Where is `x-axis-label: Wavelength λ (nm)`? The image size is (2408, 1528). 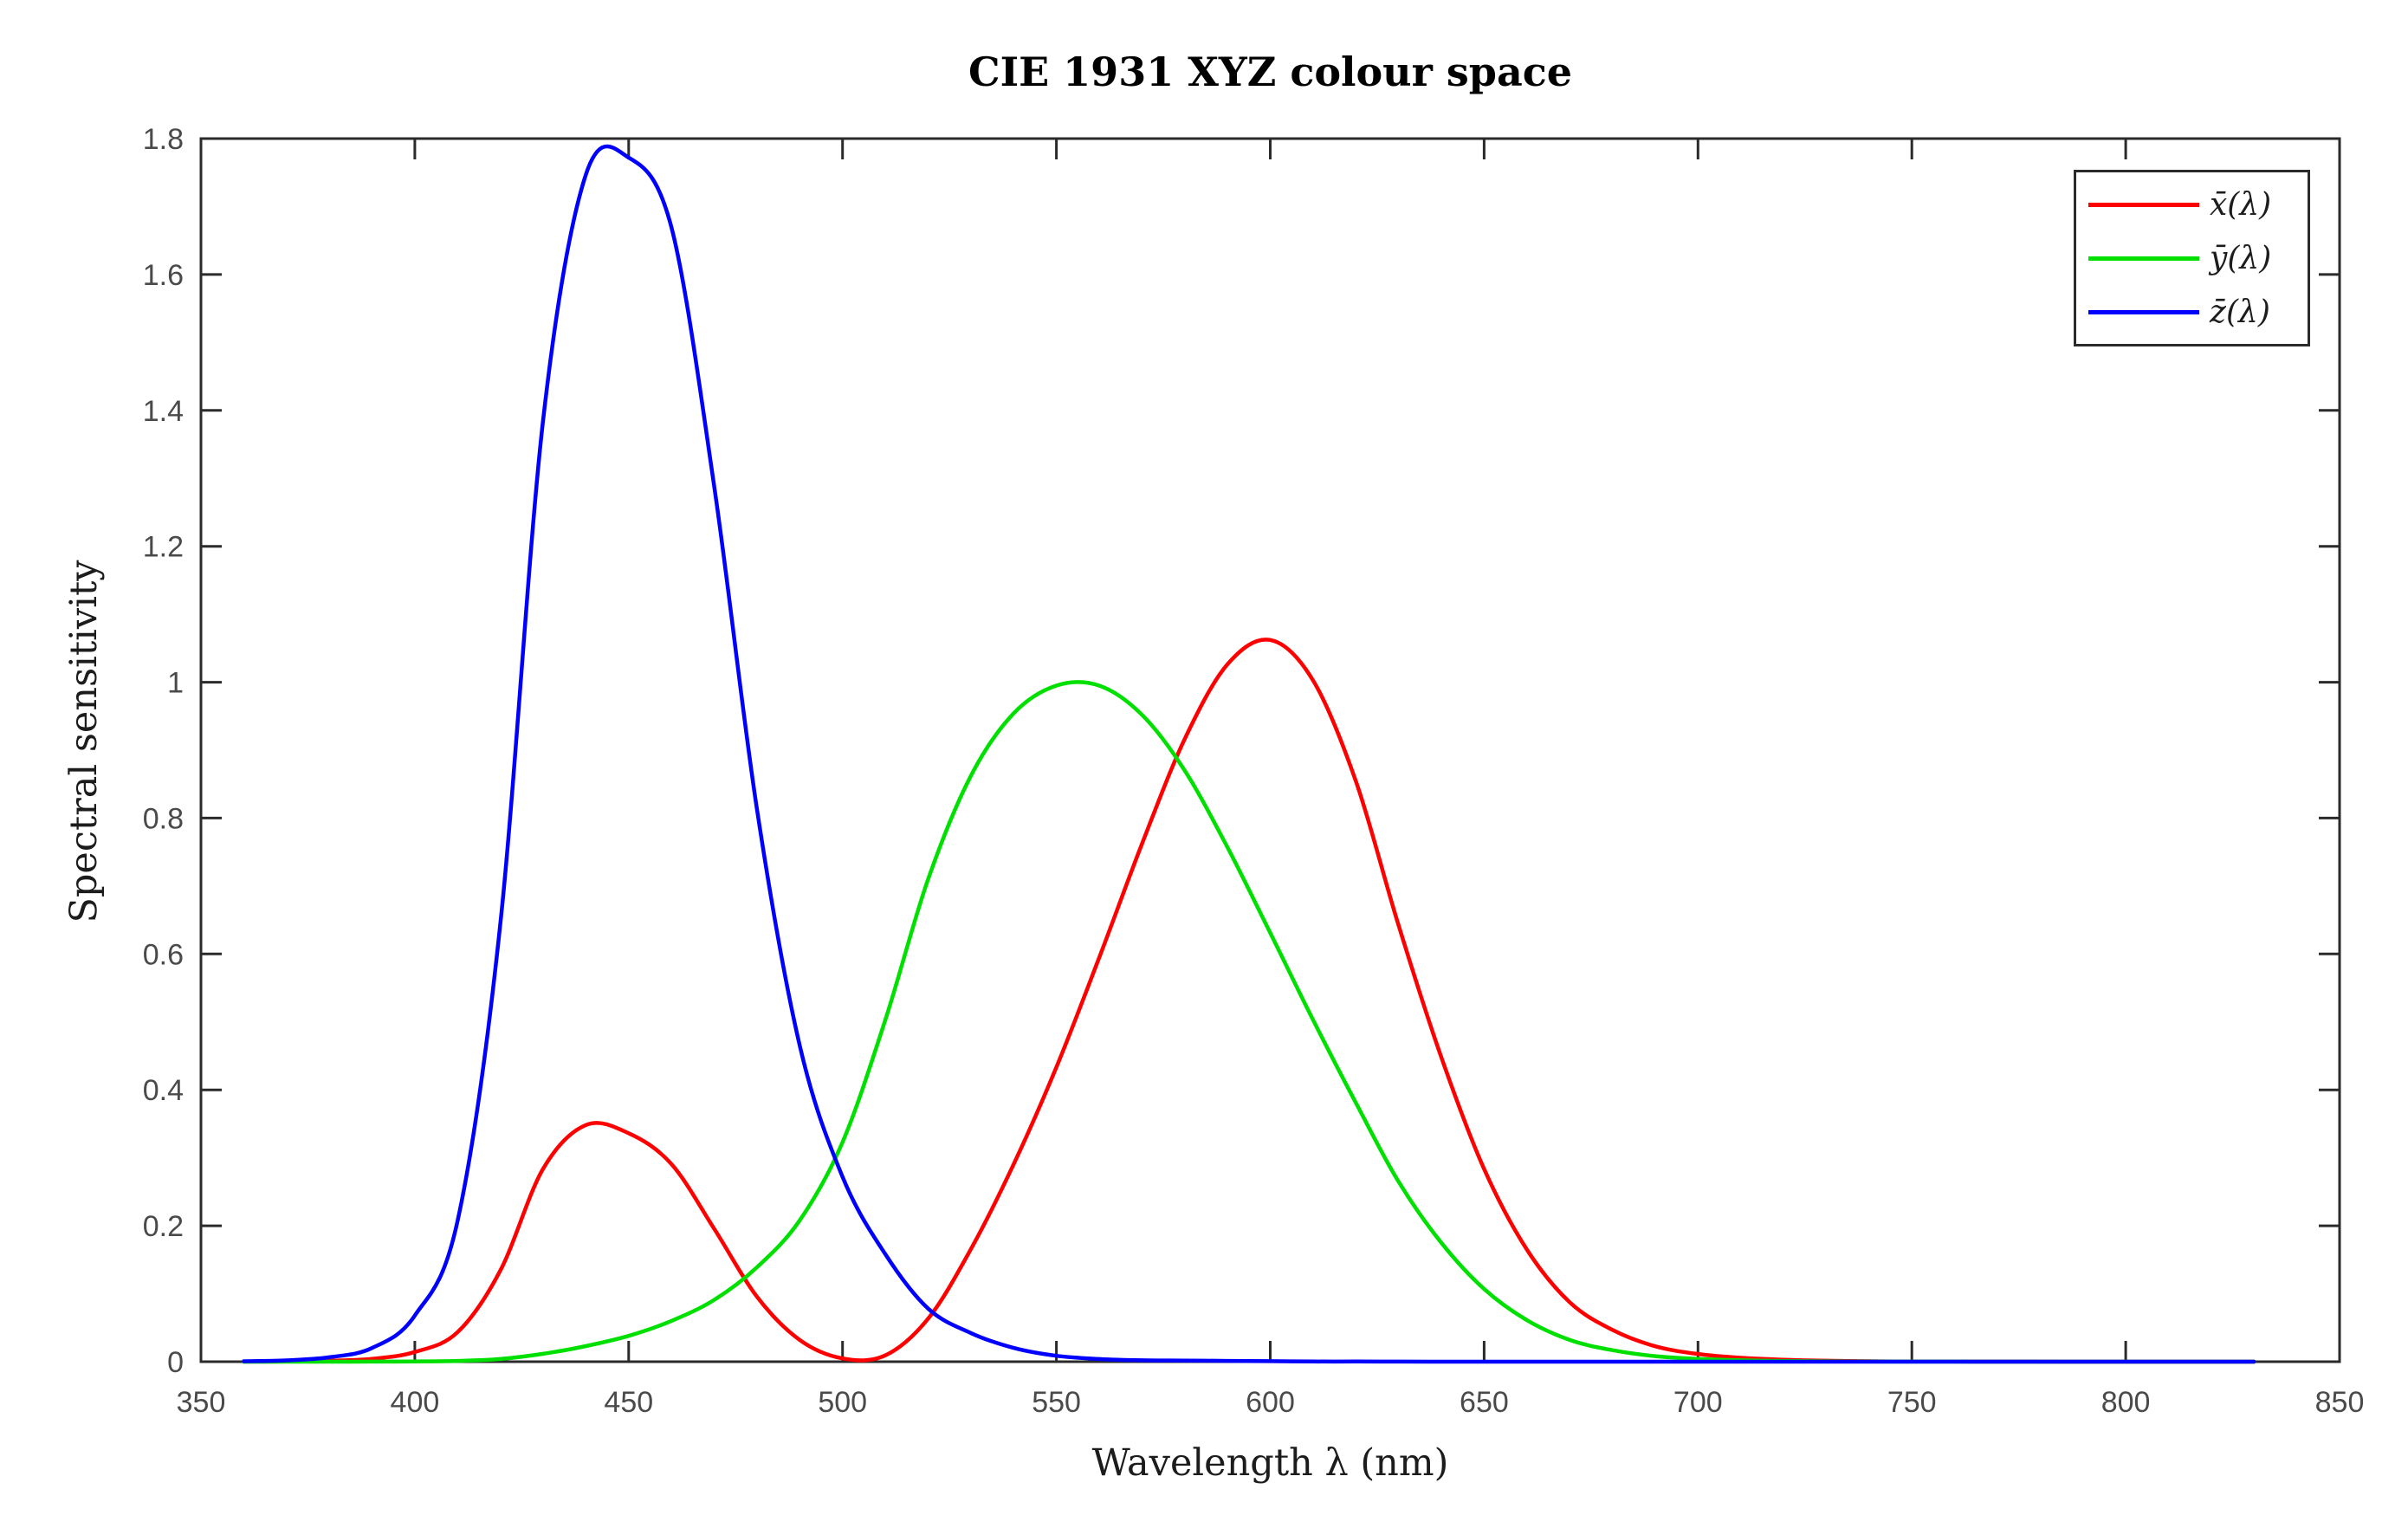 x-axis-label: Wavelength λ (nm) is located at coordinates (1270, 1463).